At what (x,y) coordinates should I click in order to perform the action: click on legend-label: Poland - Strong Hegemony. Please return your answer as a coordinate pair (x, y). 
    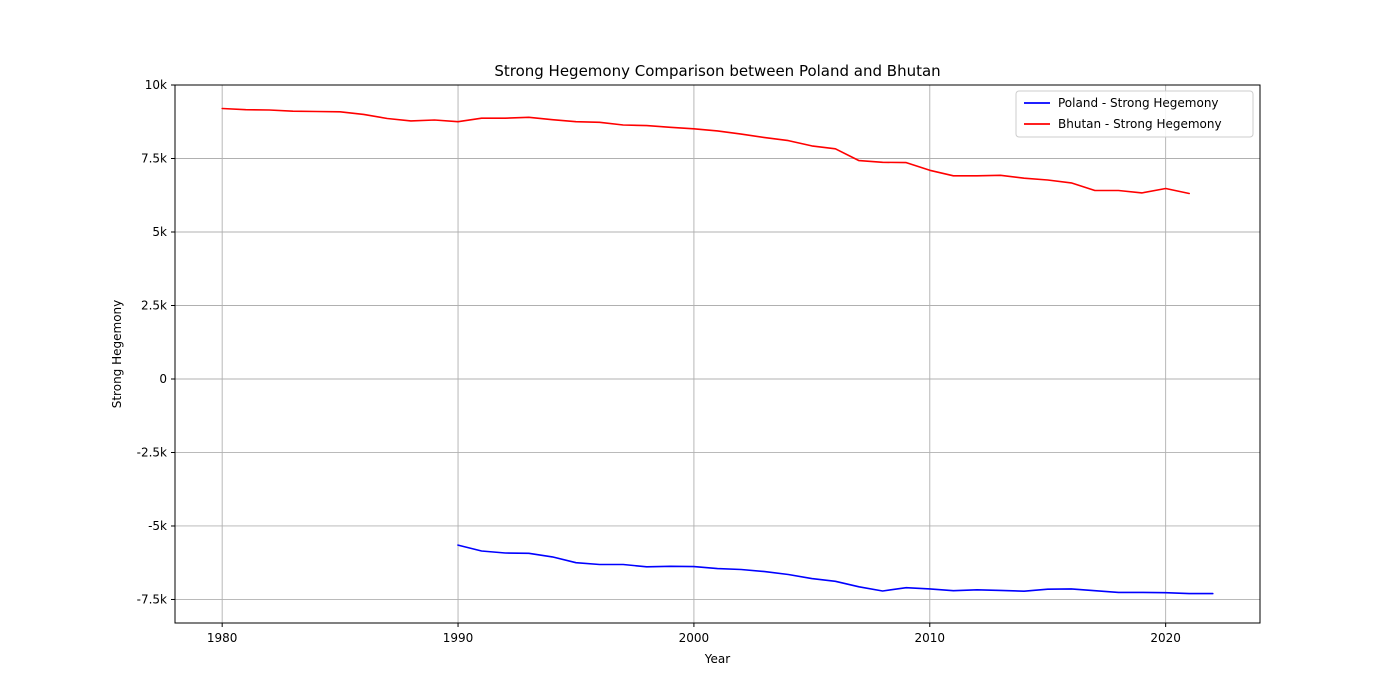
    Looking at the image, I should click on (1138, 103).